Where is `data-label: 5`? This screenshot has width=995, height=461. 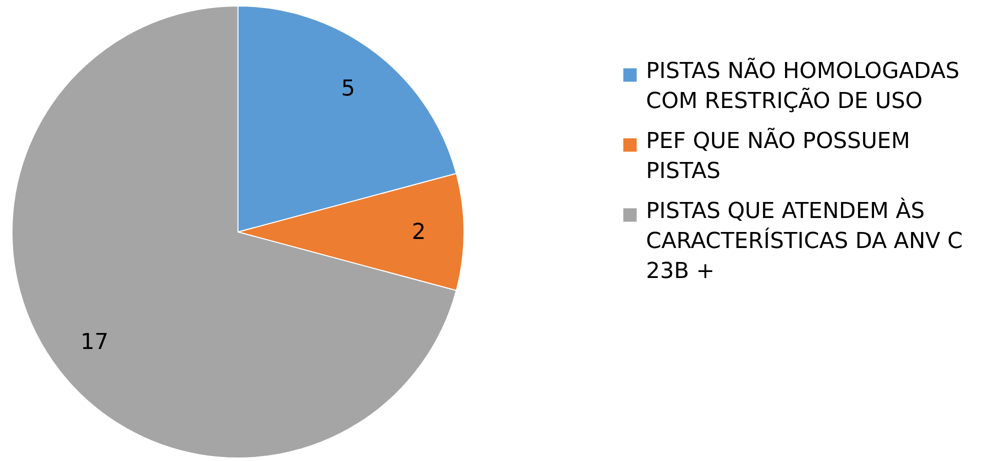 data-label: 5 is located at coordinates (348, 89).